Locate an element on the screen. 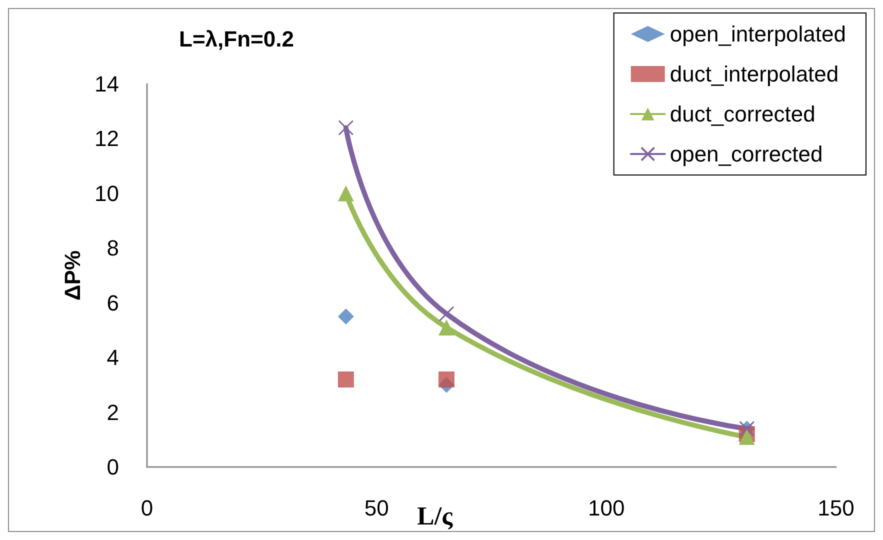 This screenshot has width=883, height=540. y-tick-label: 10 is located at coordinates (106, 193).